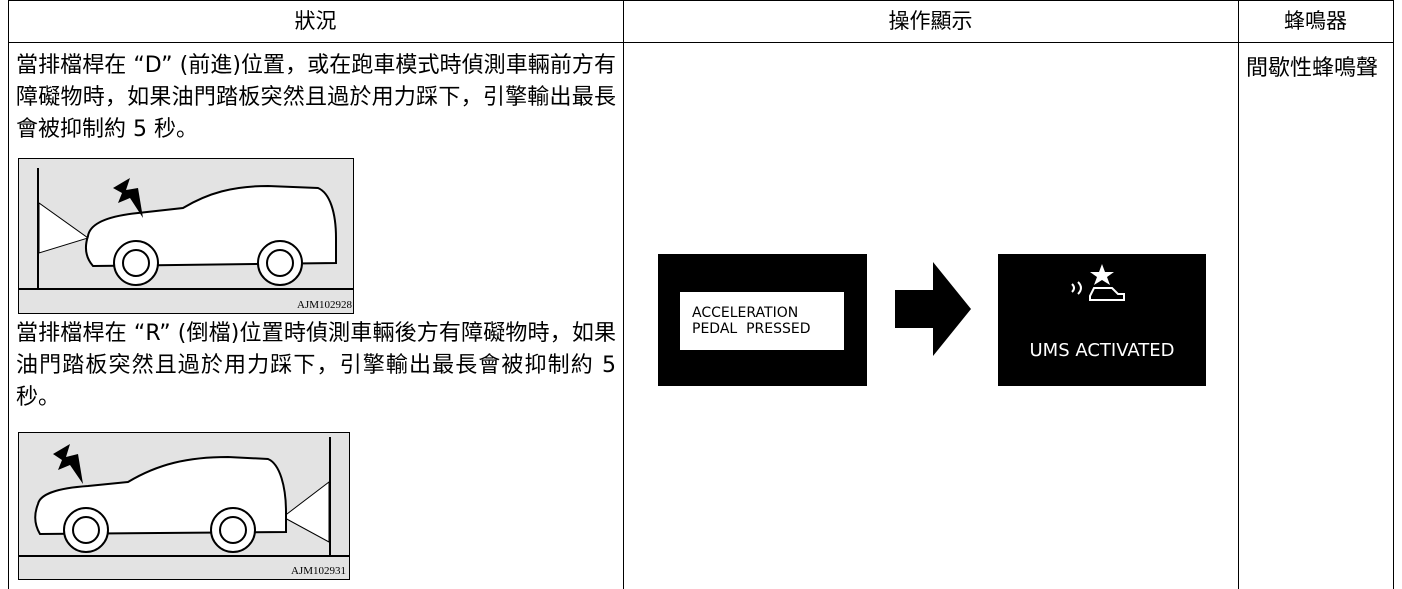  Describe the element at coordinates (325, 305) in the screenshot. I see `image-code: AJM102928` at that location.